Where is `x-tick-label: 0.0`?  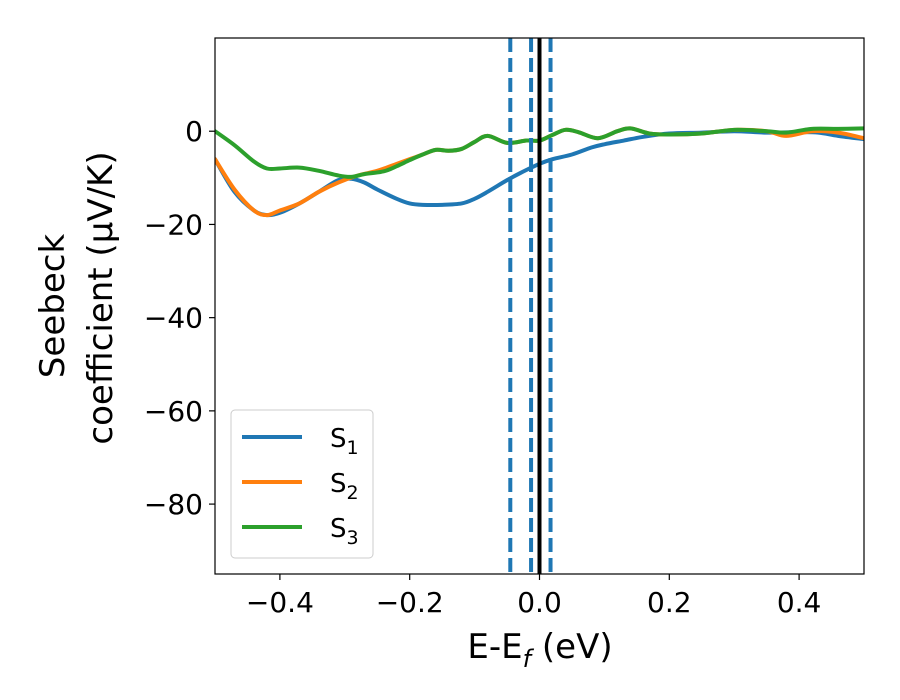 x-tick-label: 0.0 is located at coordinates (539, 602).